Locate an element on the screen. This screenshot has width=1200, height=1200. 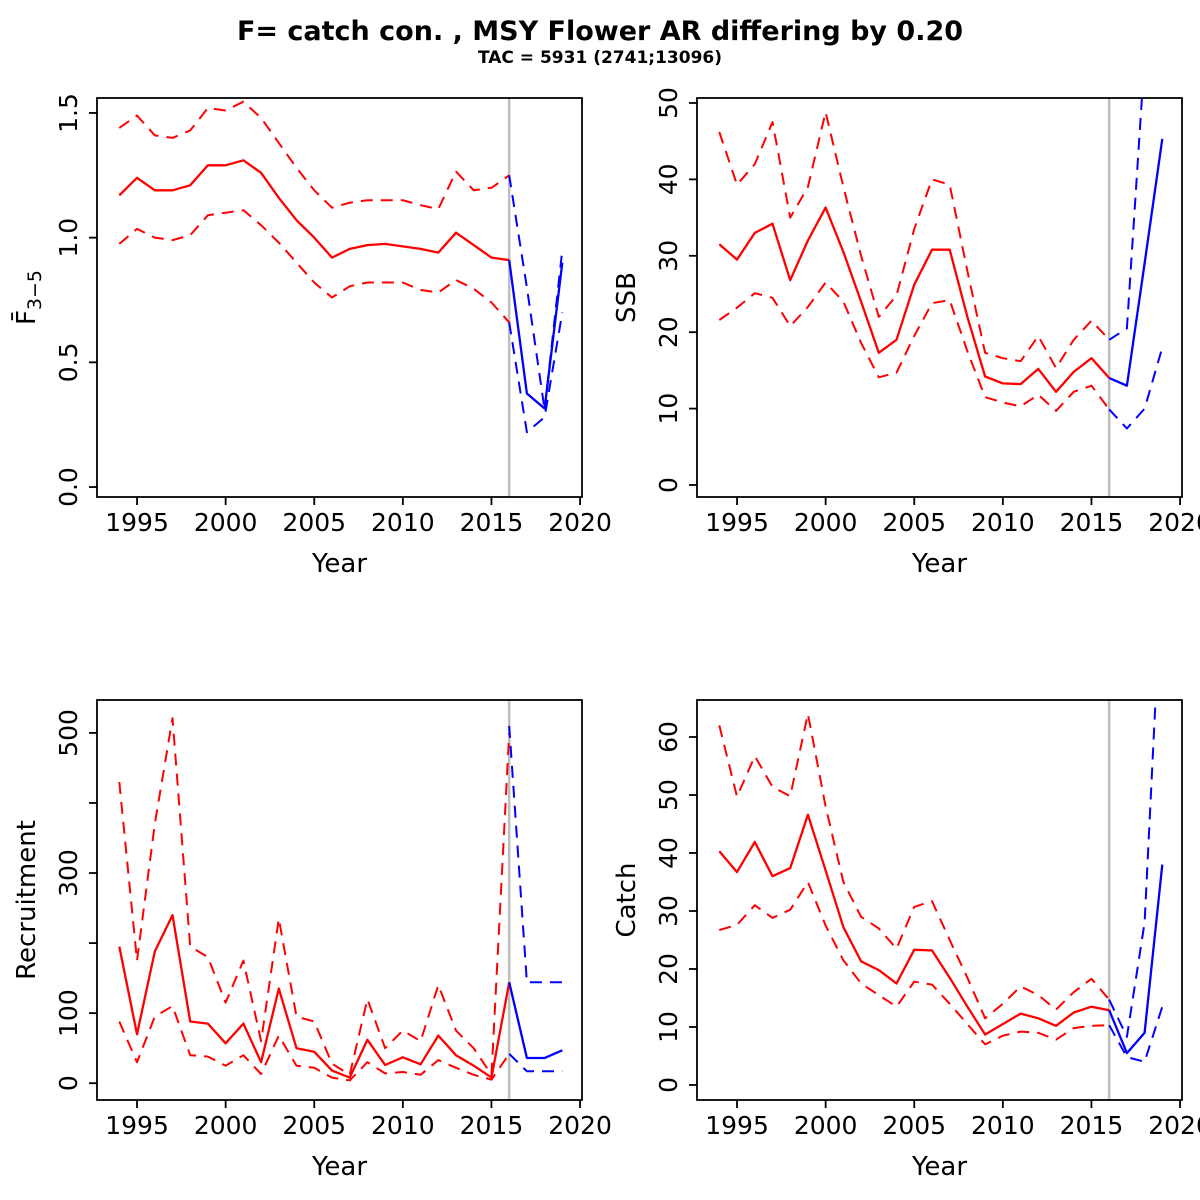
series-recruitment-ci-lower-historical is located at coordinates (314, 1043).